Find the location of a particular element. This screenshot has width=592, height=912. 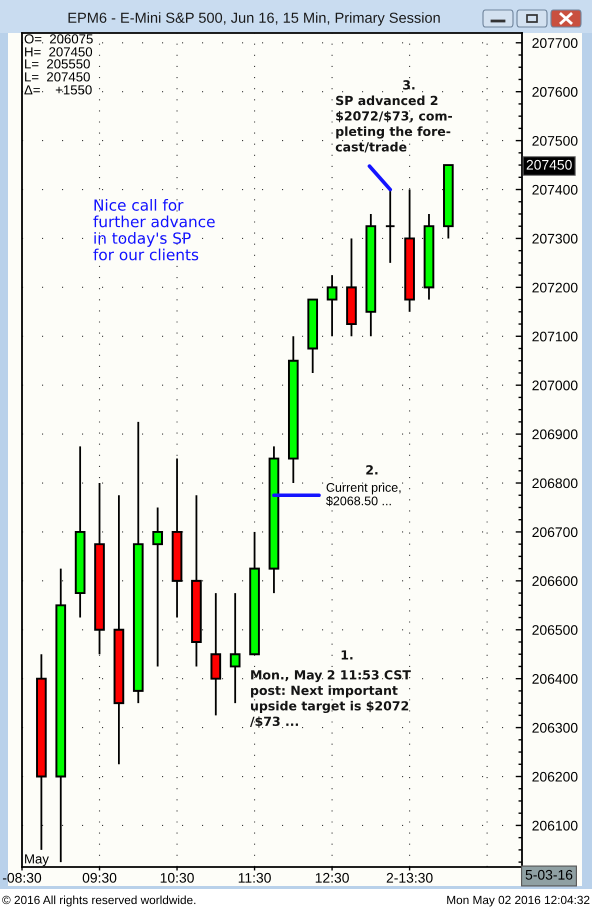

x-tick-label: 2-13:30 is located at coordinates (409, 877).